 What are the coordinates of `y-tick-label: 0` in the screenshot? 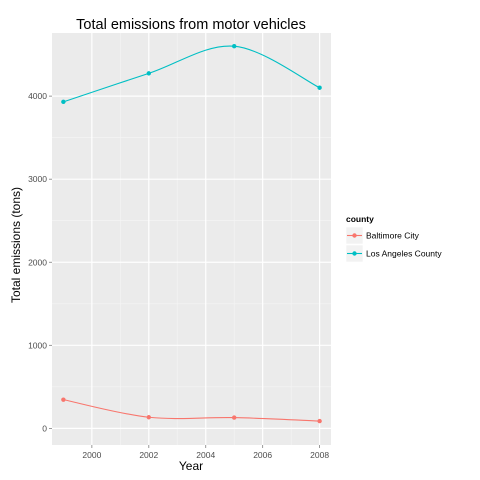 It's located at (44, 428).